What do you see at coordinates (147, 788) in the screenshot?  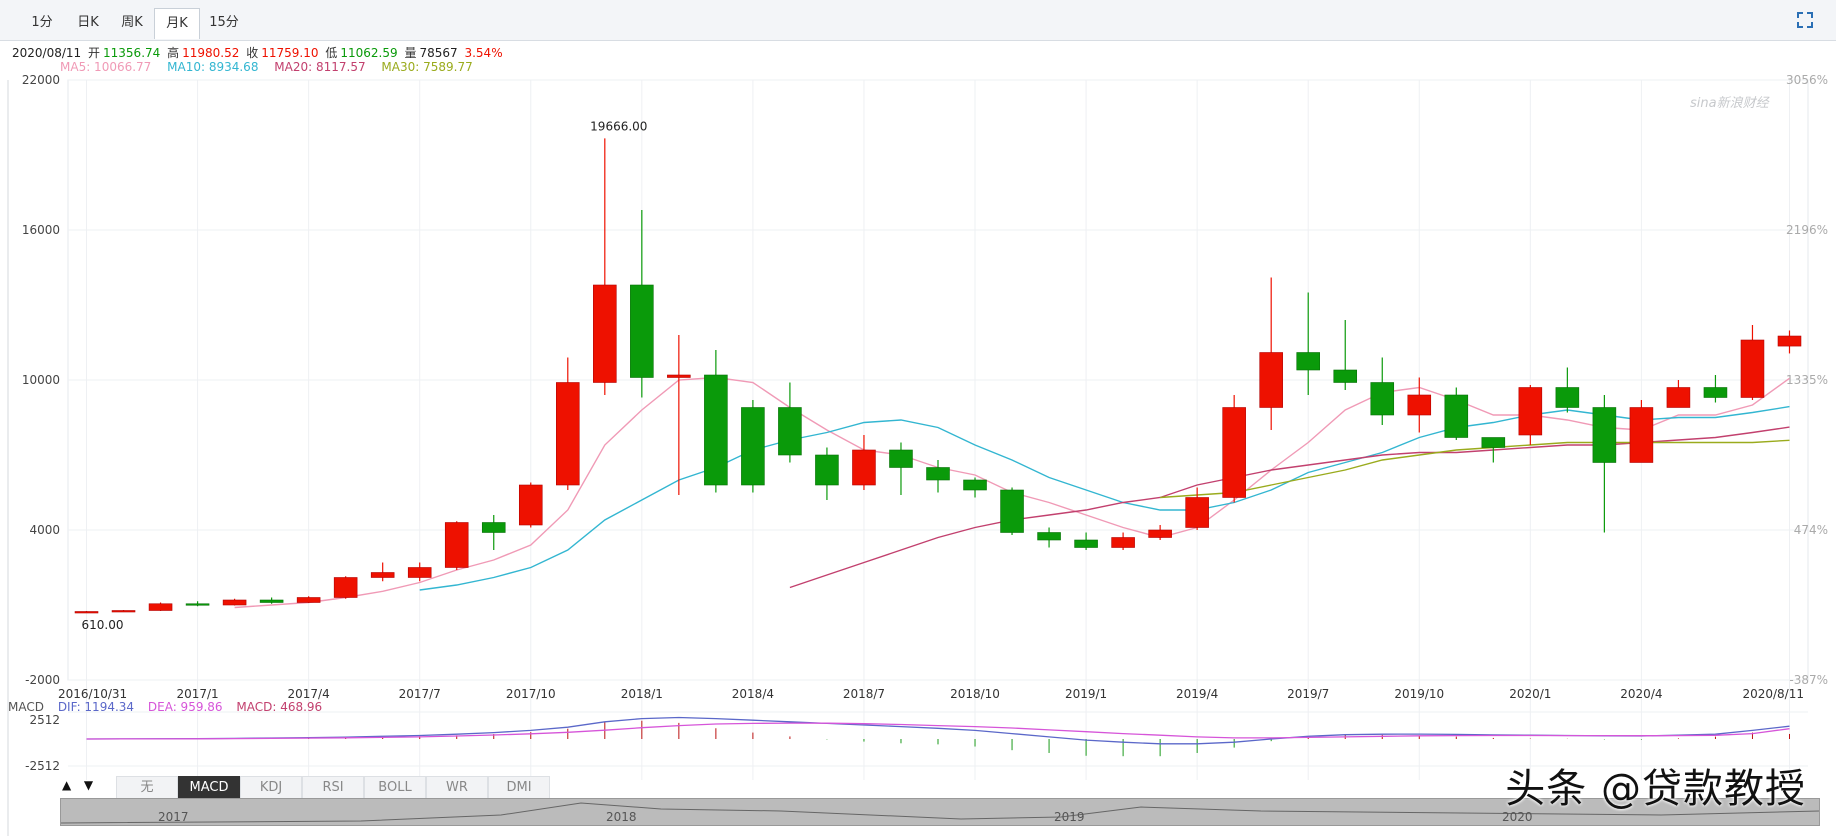 I see `indicator-tab-none: 无` at bounding box center [147, 788].